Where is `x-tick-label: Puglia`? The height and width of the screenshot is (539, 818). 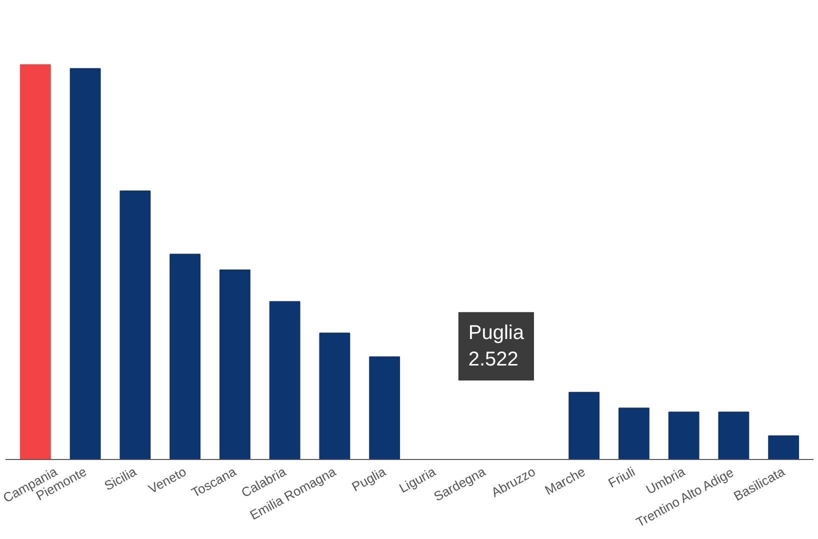 x-tick-label: Puglia is located at coordinates (369, 479).